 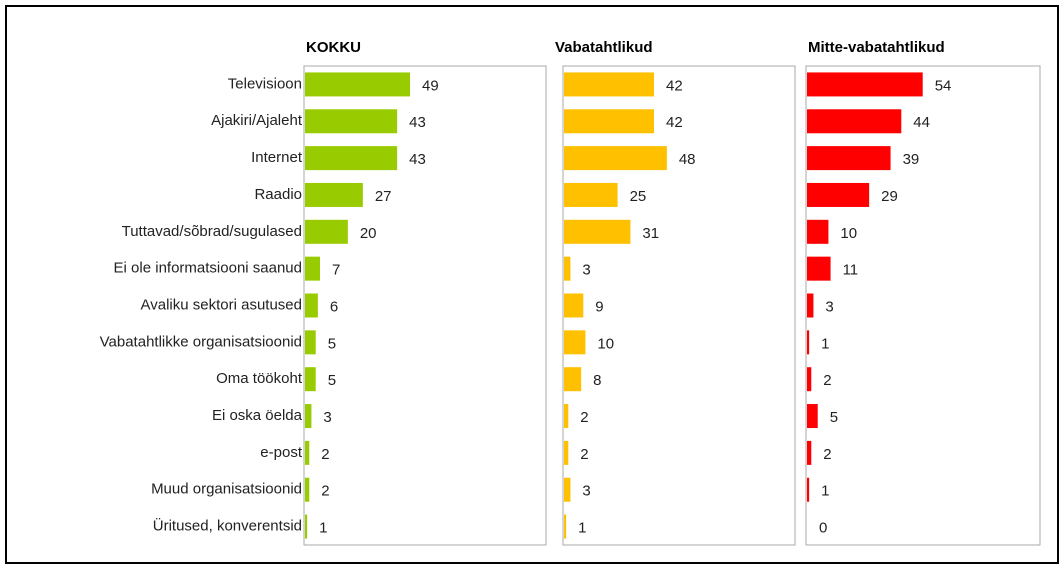 What do you see at coordinates (281, 452) in the screenshot?
I see `category-label: e-post` at bounding box center [281, 452].